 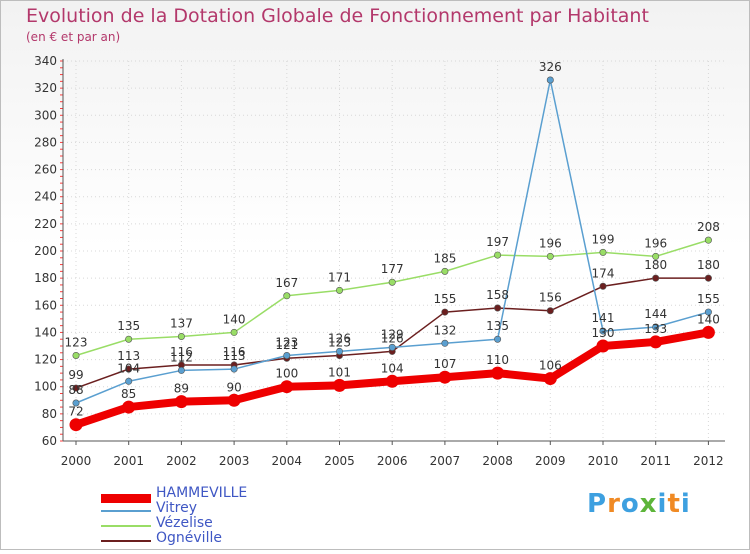 I want to click on data-label: 101, so click(x=339, y=372).